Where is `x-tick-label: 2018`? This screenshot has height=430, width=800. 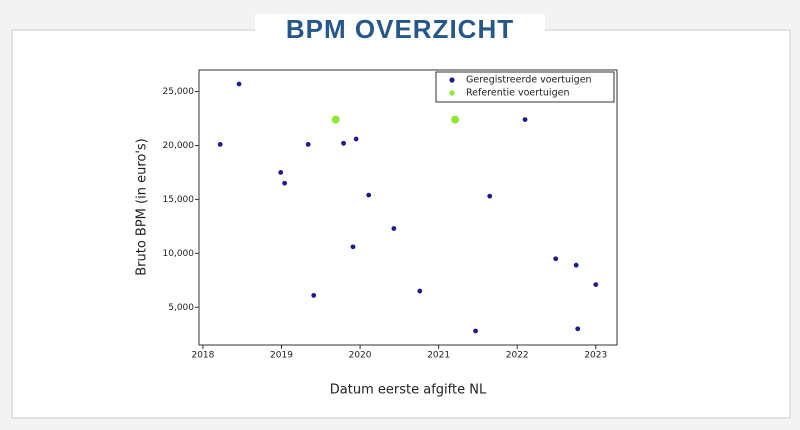
x-tick-label: 2018 is located at coordinates (202, 356).